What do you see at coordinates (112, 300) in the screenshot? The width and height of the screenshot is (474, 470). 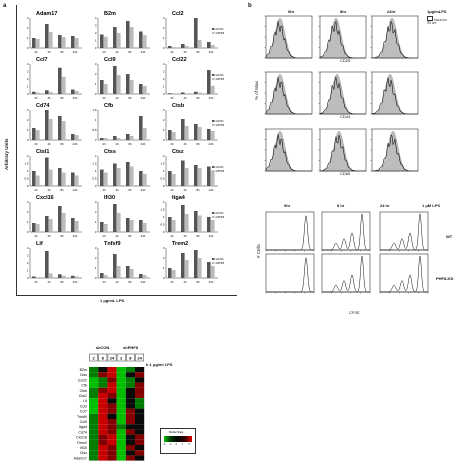 I see `panel-a-x-axis-title: 1 μg/mL LPS` at bounding box center [112, 300].